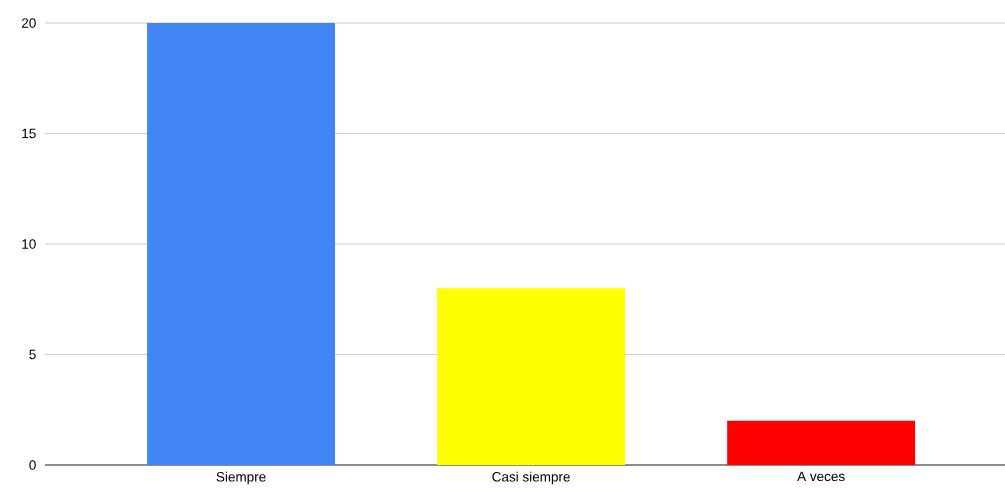 The width and height of the screenshot is (1005, 498). What do you see at coordinates (531, 478) in the screenshot?
I see `x-tick-label: Casi siempre` at bounding box center [531, 478].